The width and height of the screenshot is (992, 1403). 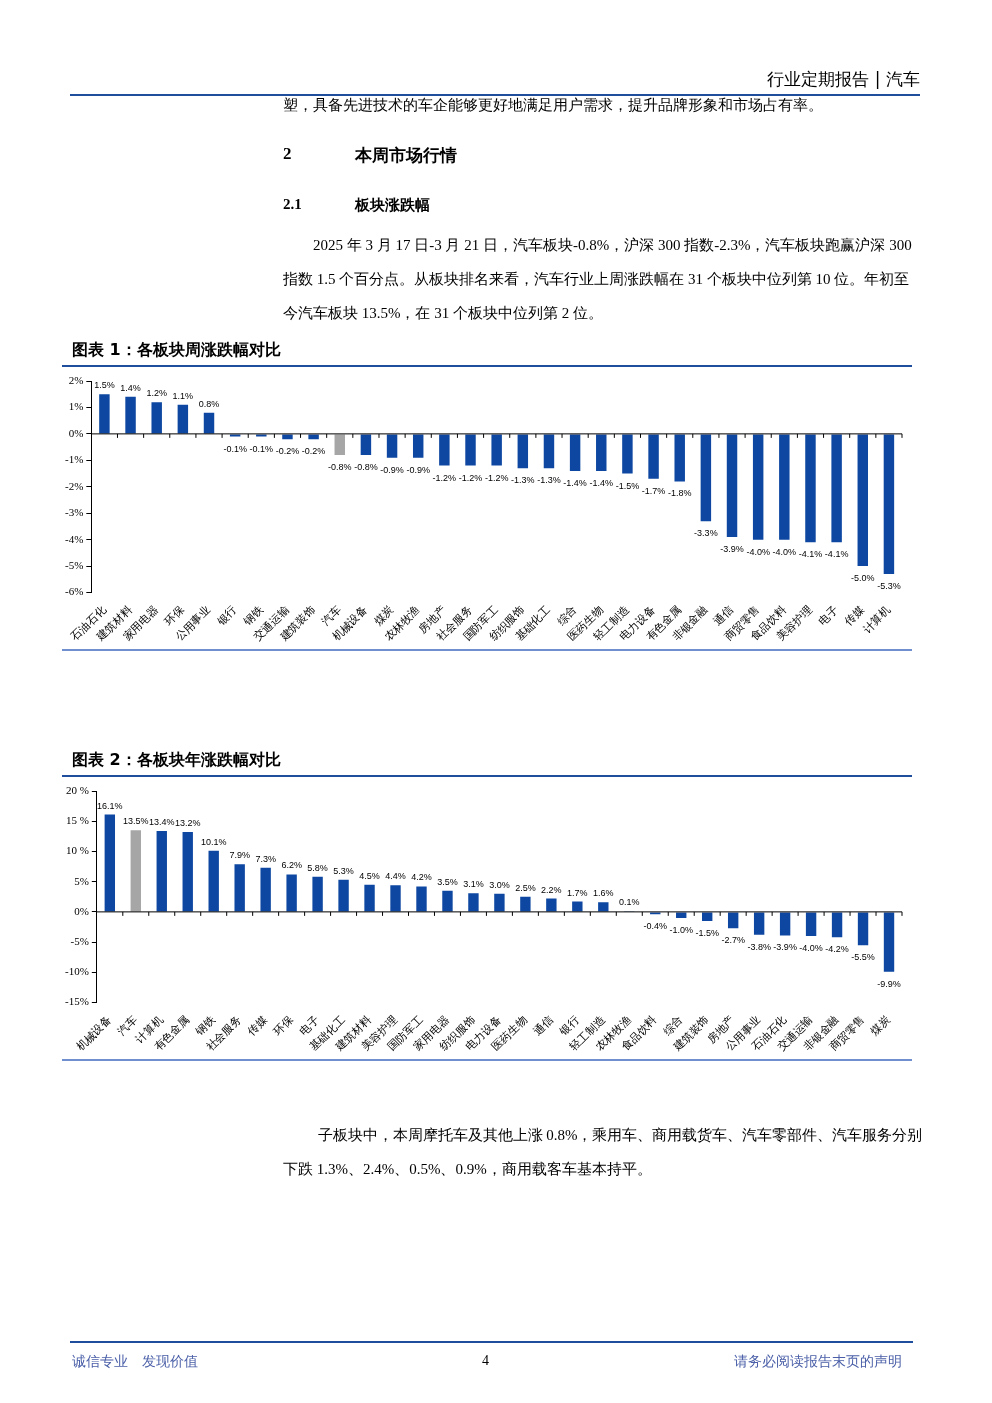 I want to click on y-tick-label: -1%, so click(x=74, y=459).